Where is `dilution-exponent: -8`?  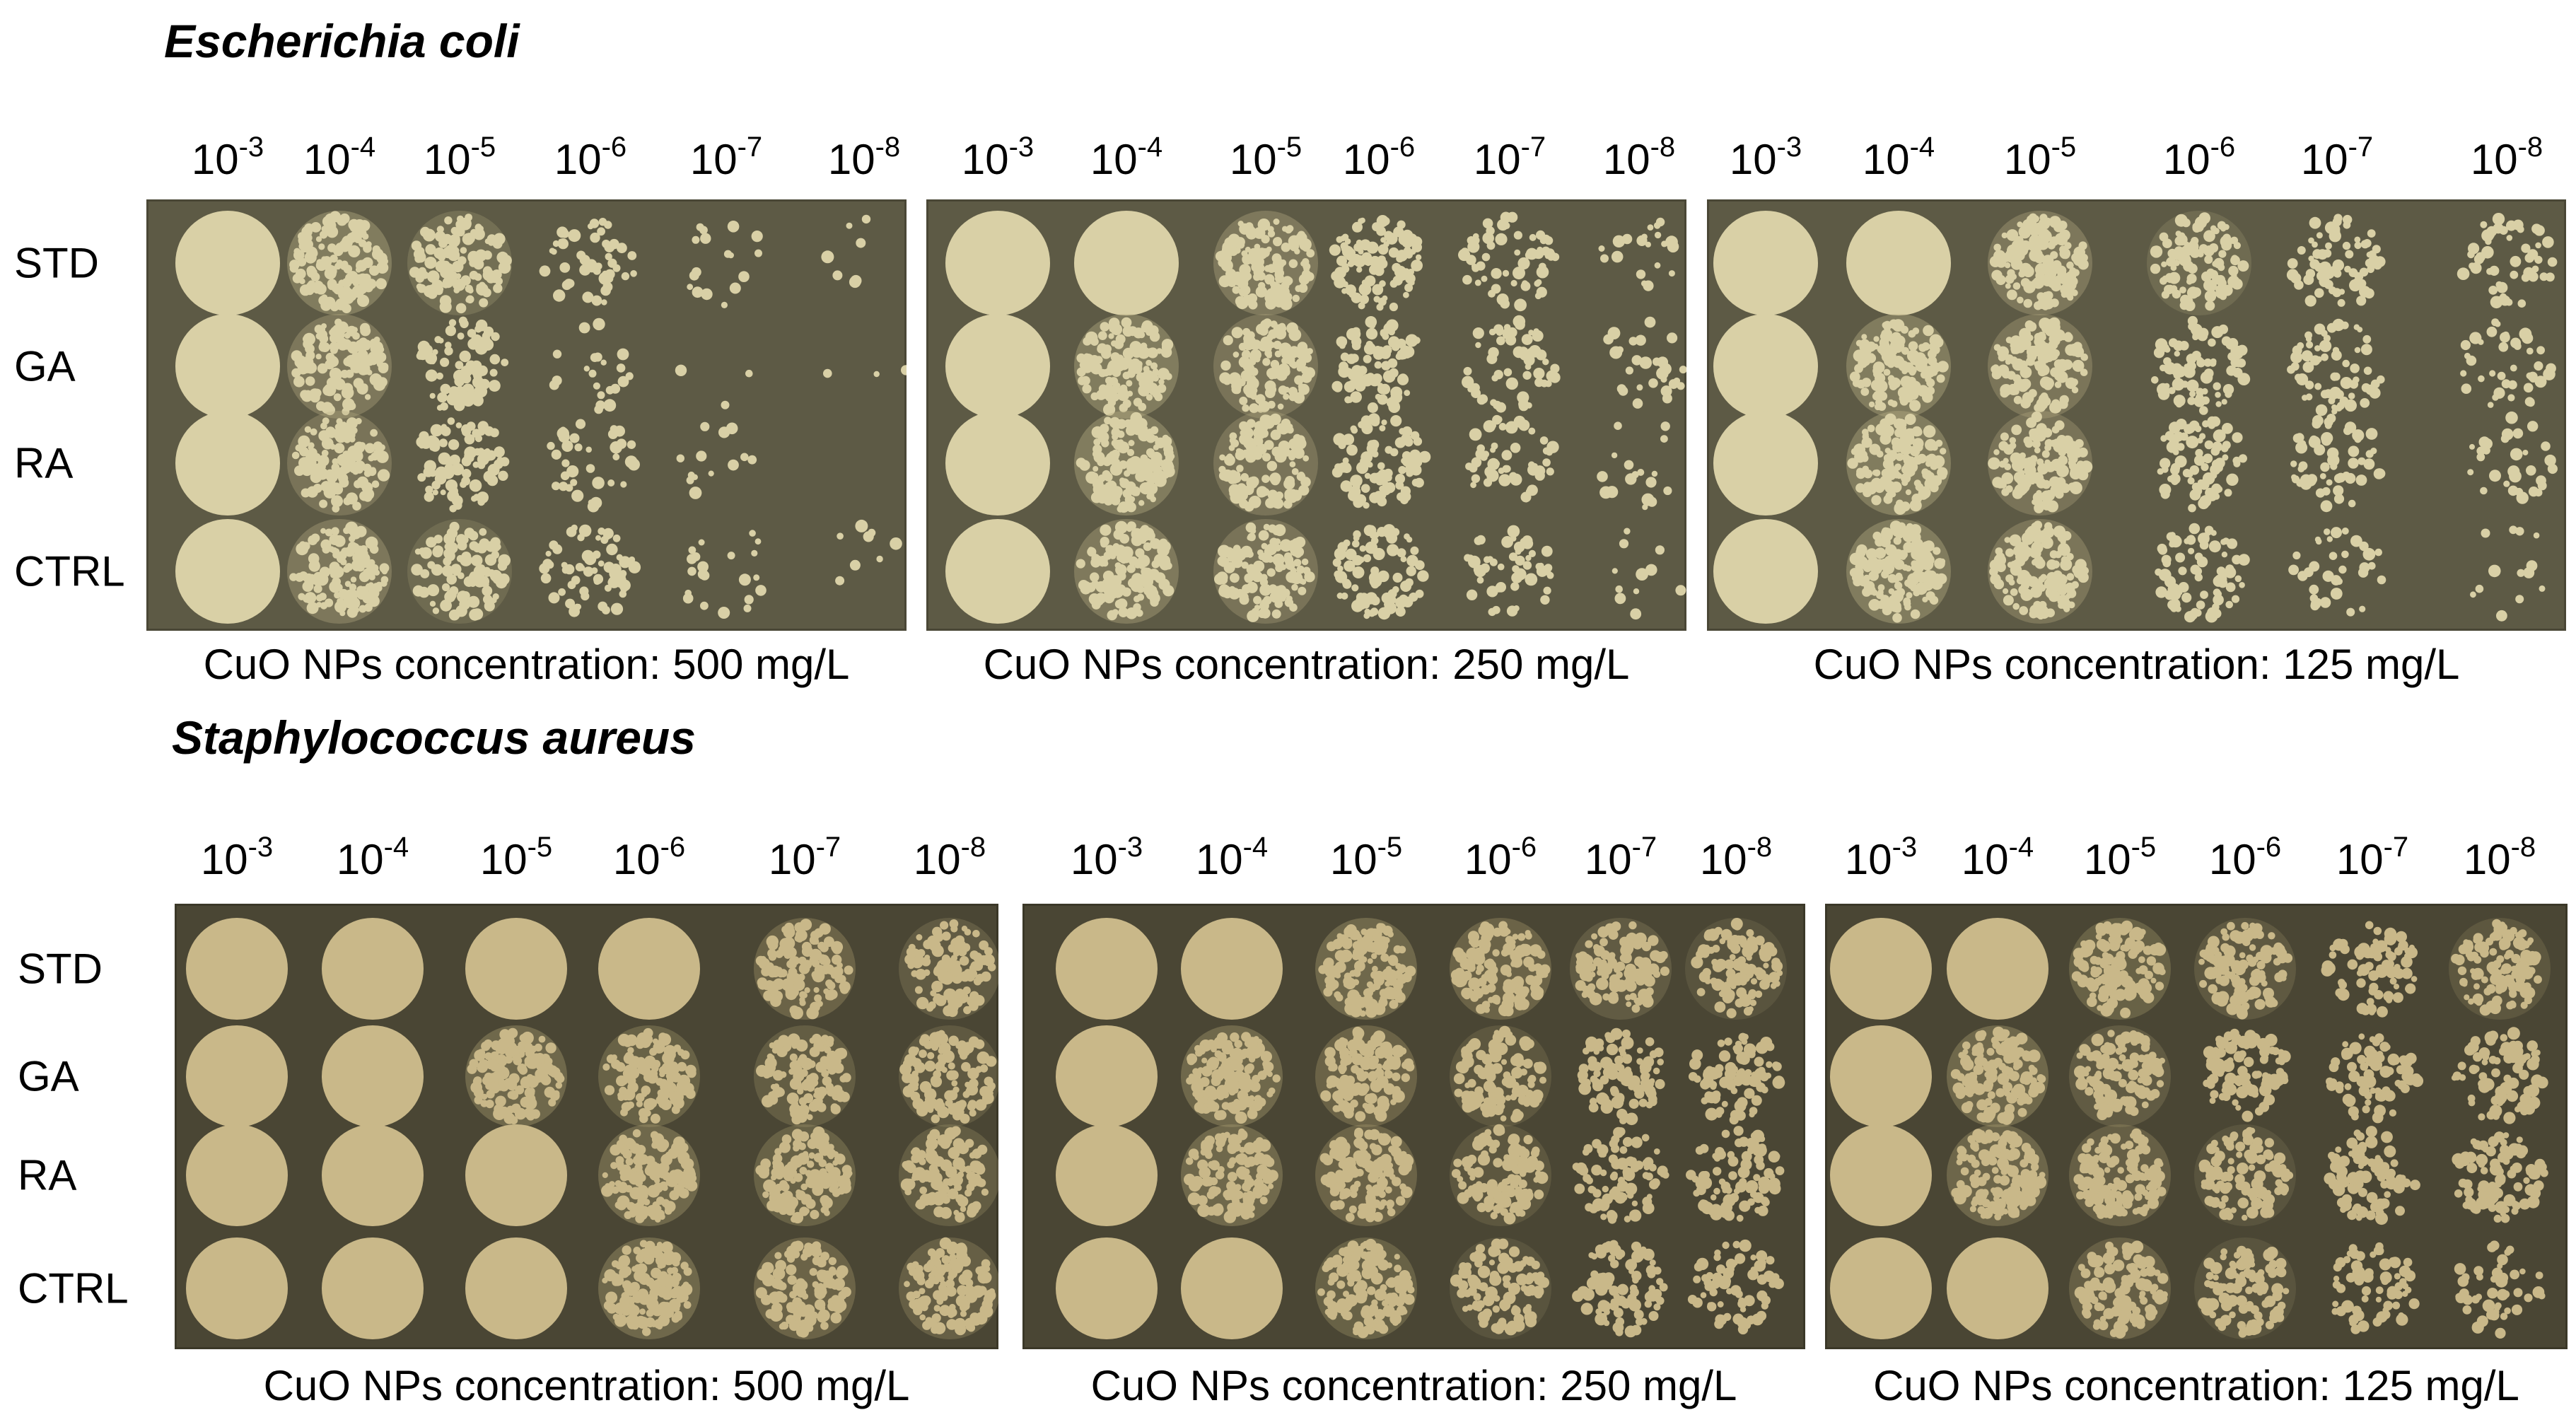
dilution-exponent: -8 is located at coordinates (888, 147).